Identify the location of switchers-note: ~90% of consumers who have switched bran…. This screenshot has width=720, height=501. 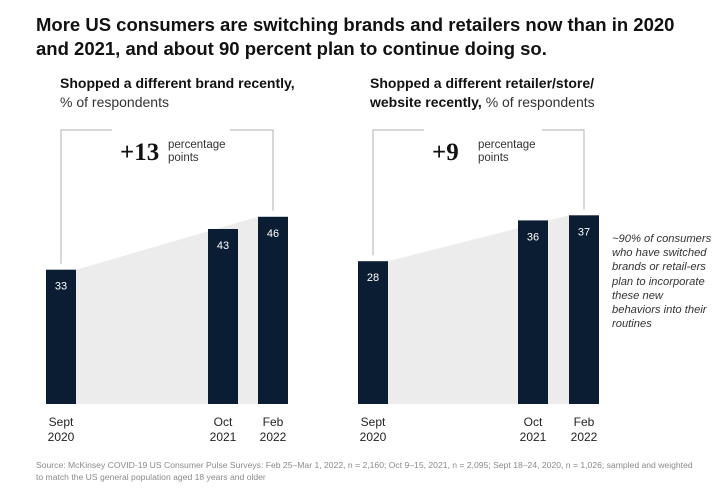
(662, 282).